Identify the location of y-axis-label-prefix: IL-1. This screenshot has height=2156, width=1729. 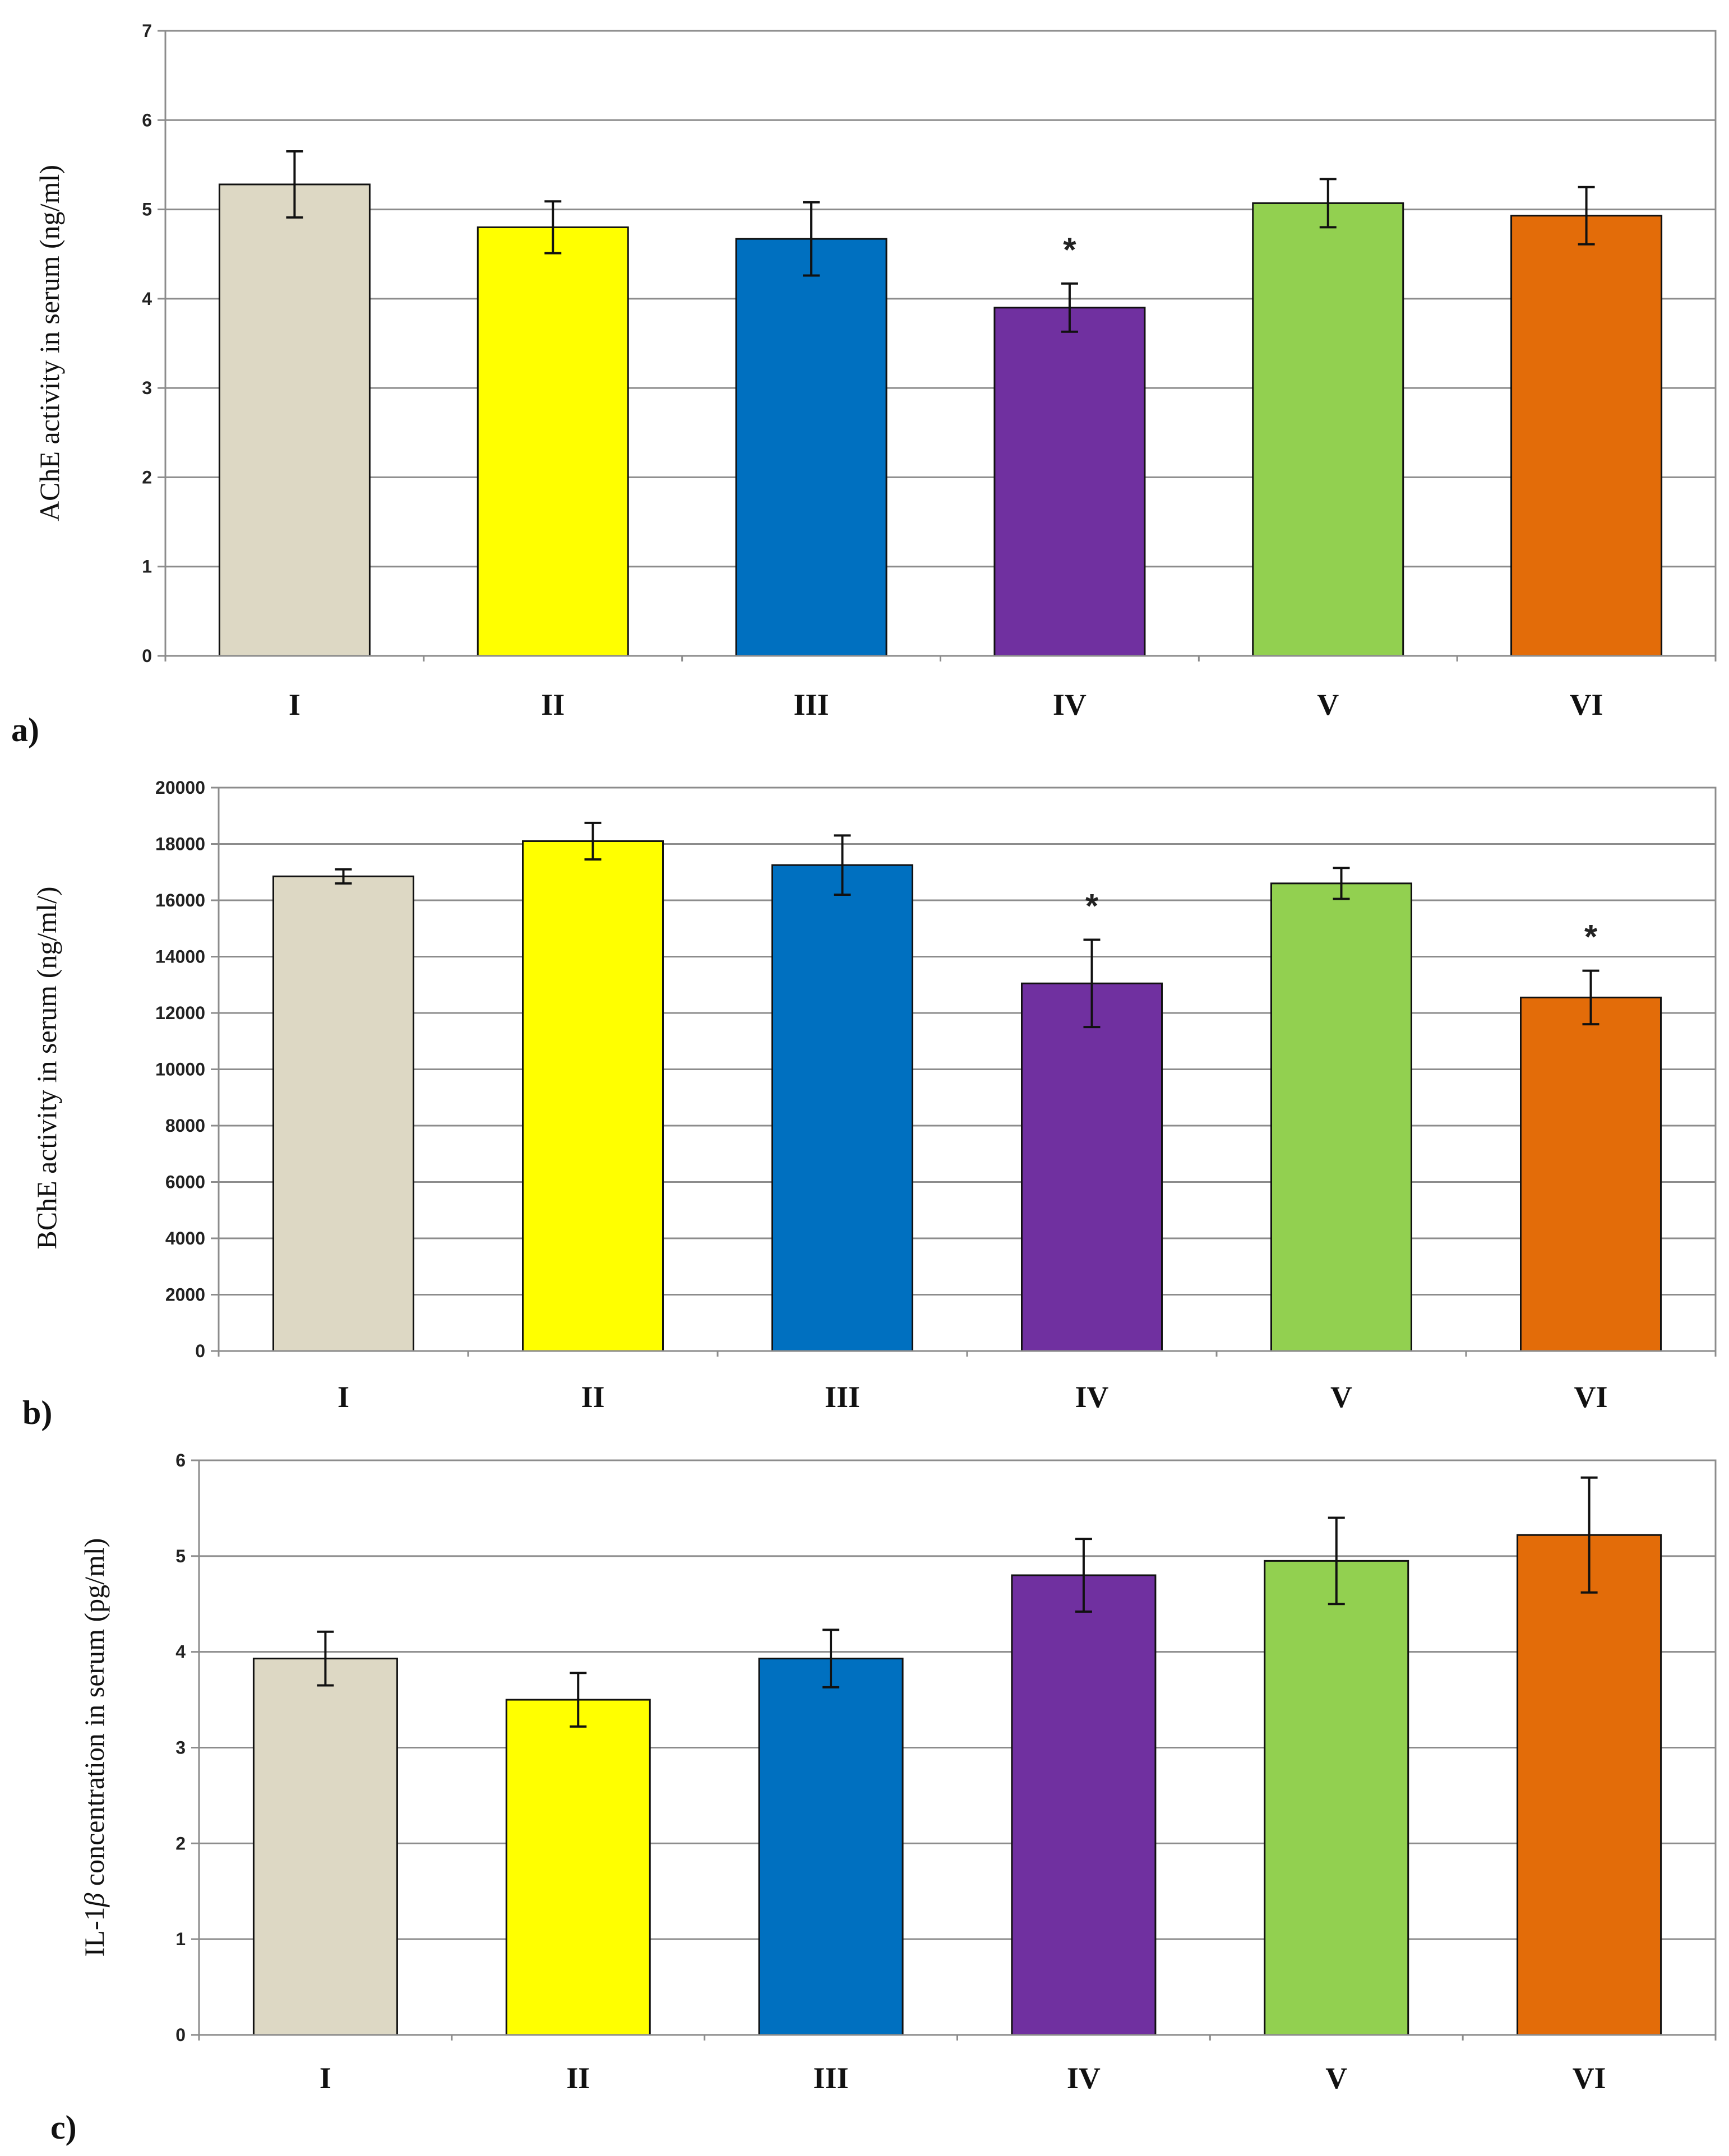
(94, 1932).